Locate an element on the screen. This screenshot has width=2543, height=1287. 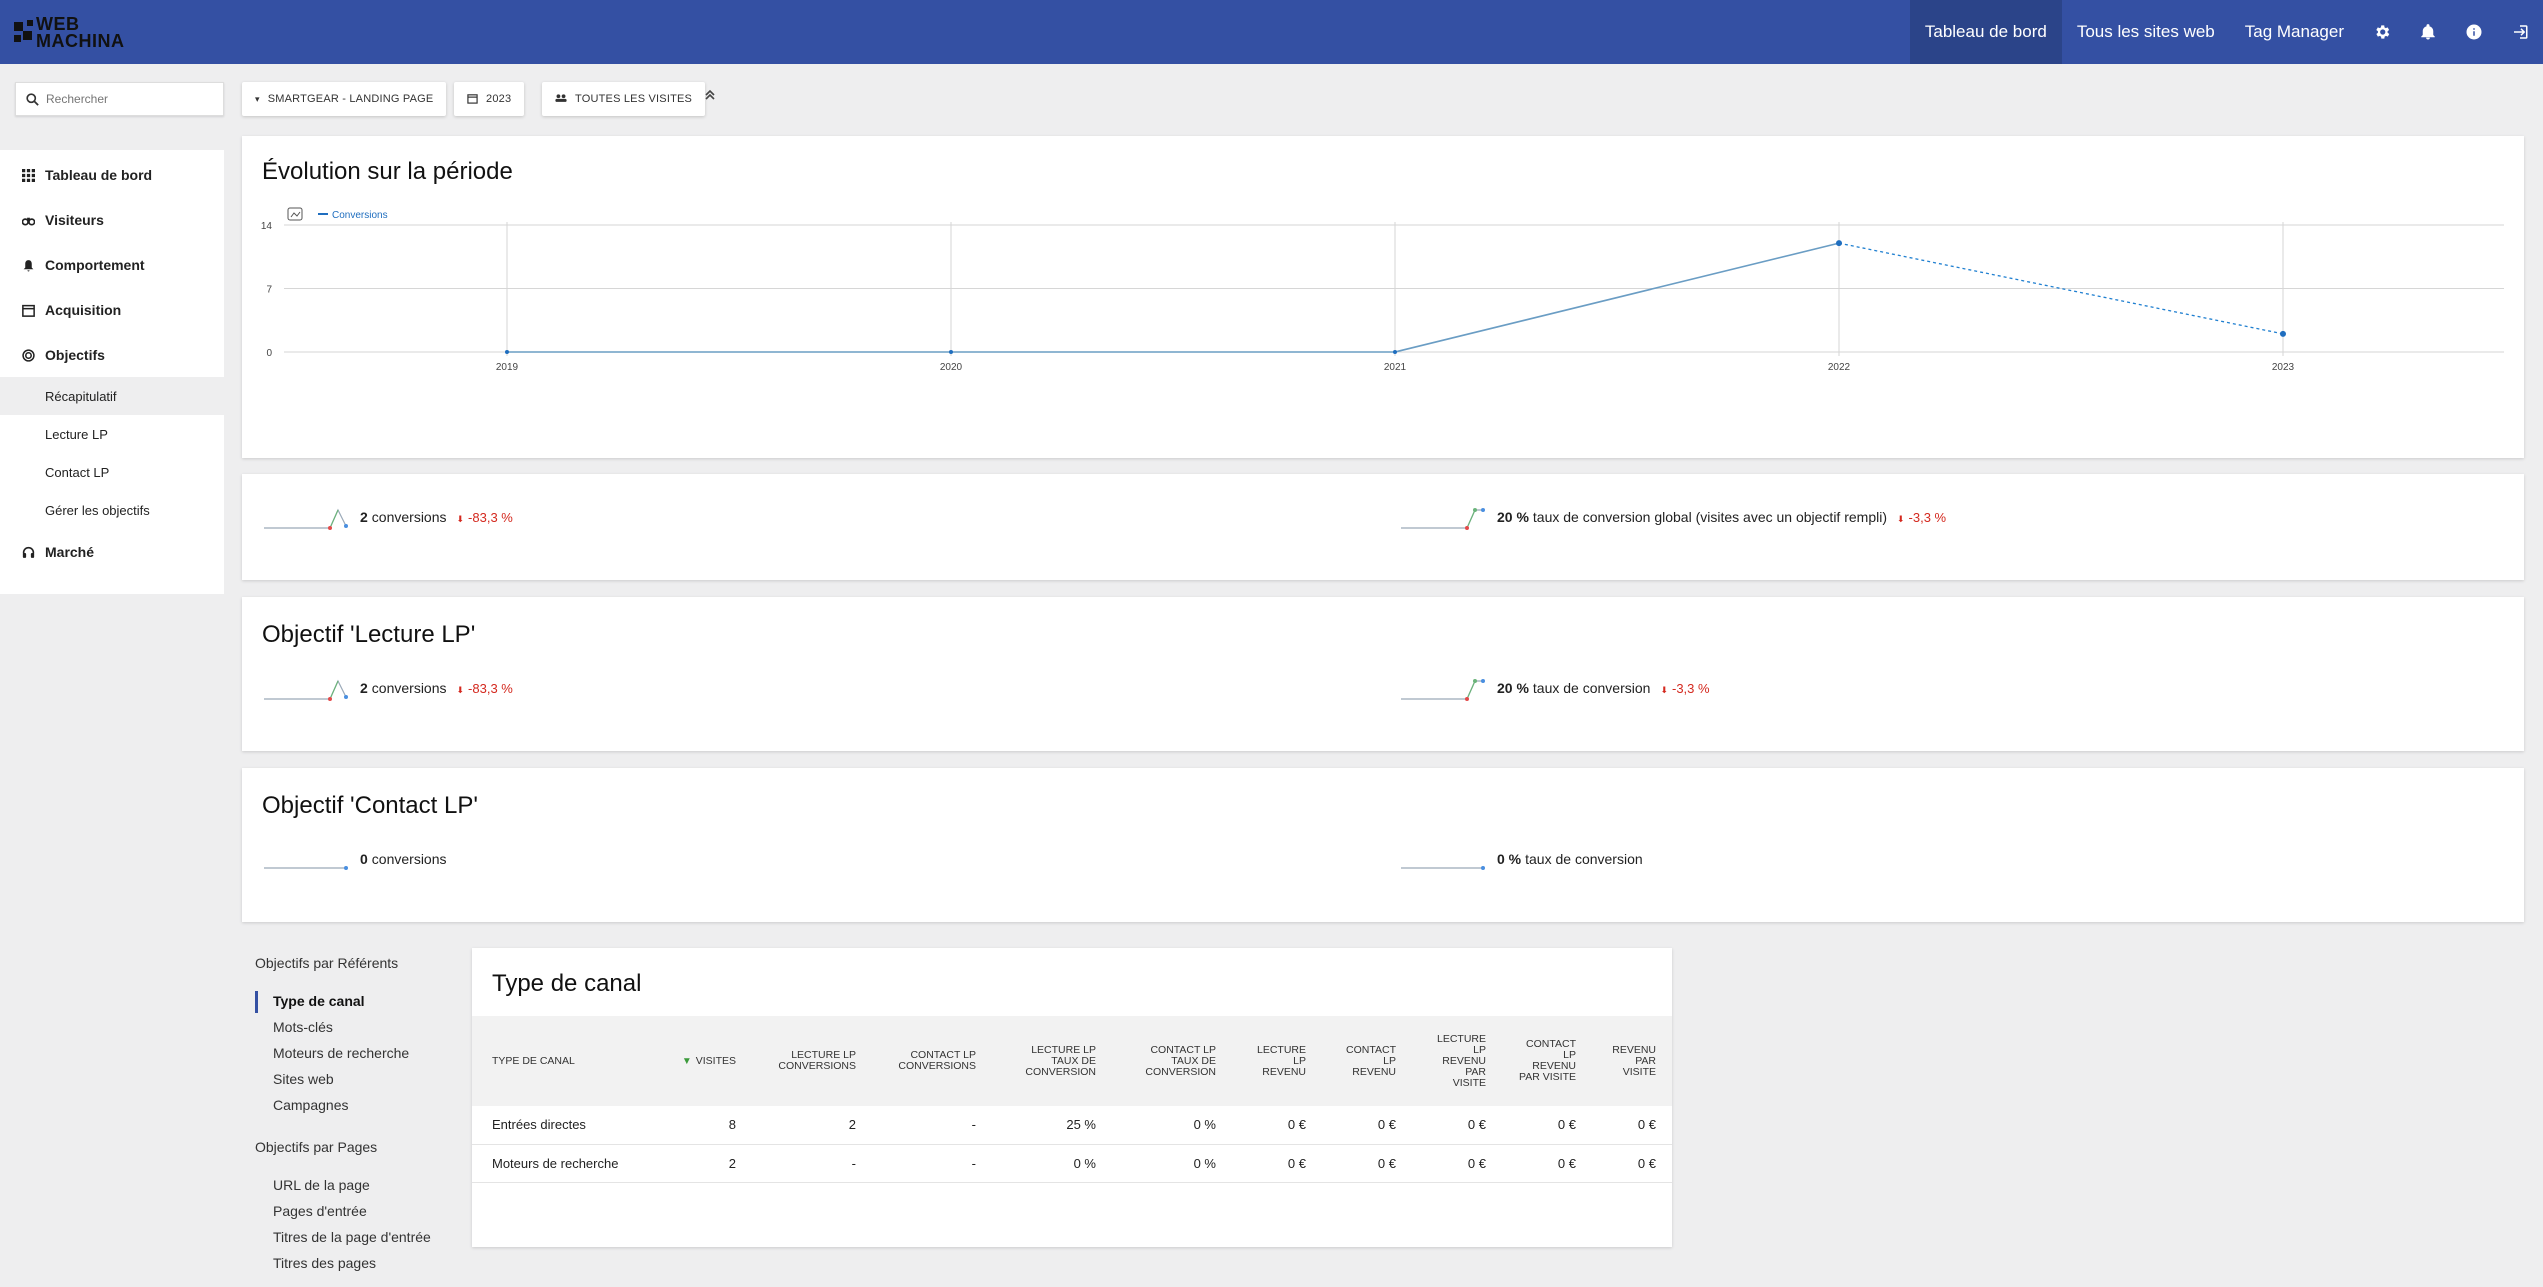
summary-conversions-delta: ⬇ -83,3 % is located at coordinates (485, 517).